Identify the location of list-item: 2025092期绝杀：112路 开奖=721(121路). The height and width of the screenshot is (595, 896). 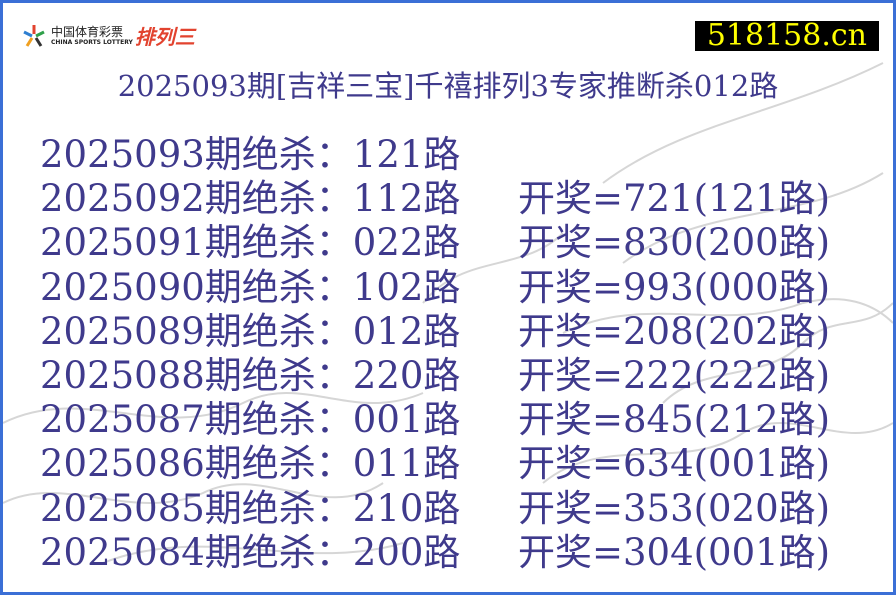
(435, 199).